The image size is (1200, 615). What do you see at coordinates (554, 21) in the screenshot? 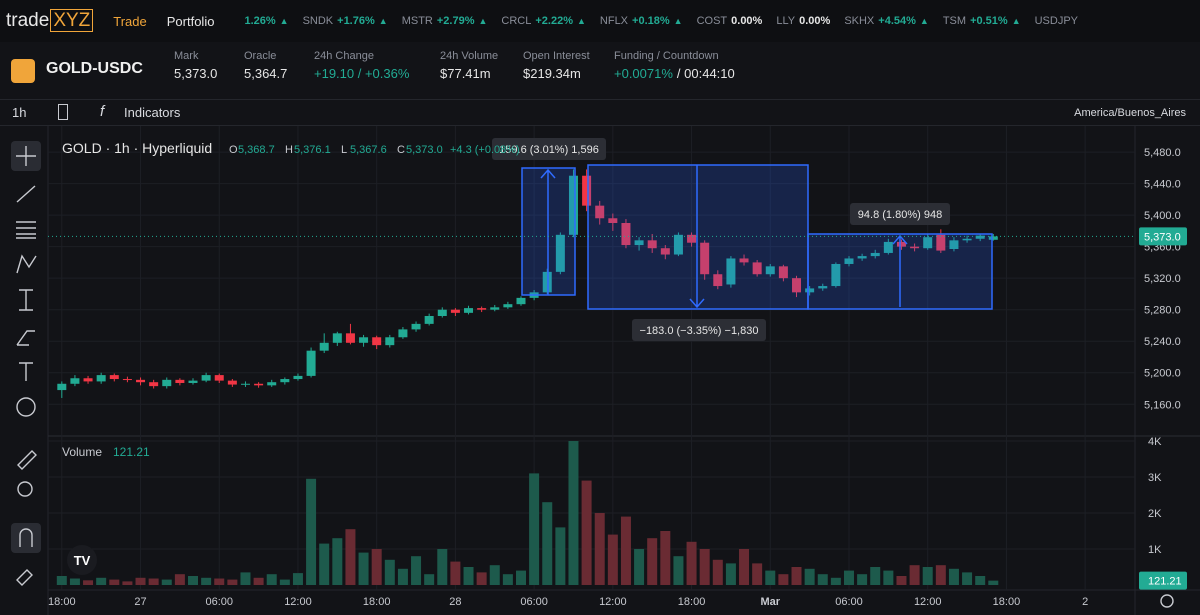
I see `ticker-change: +2.22%` at bounding box center [554, 21].